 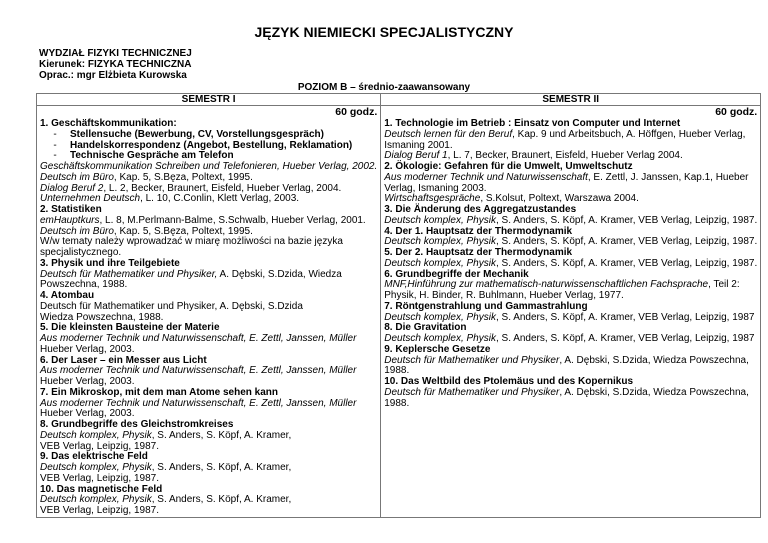 What do you see at coordinates (384, 32) in the screenshot?
I see `document-title: JĘZYK NIEMIECKI SPECJALISTYCZNY` at bounding box center [384, 32].